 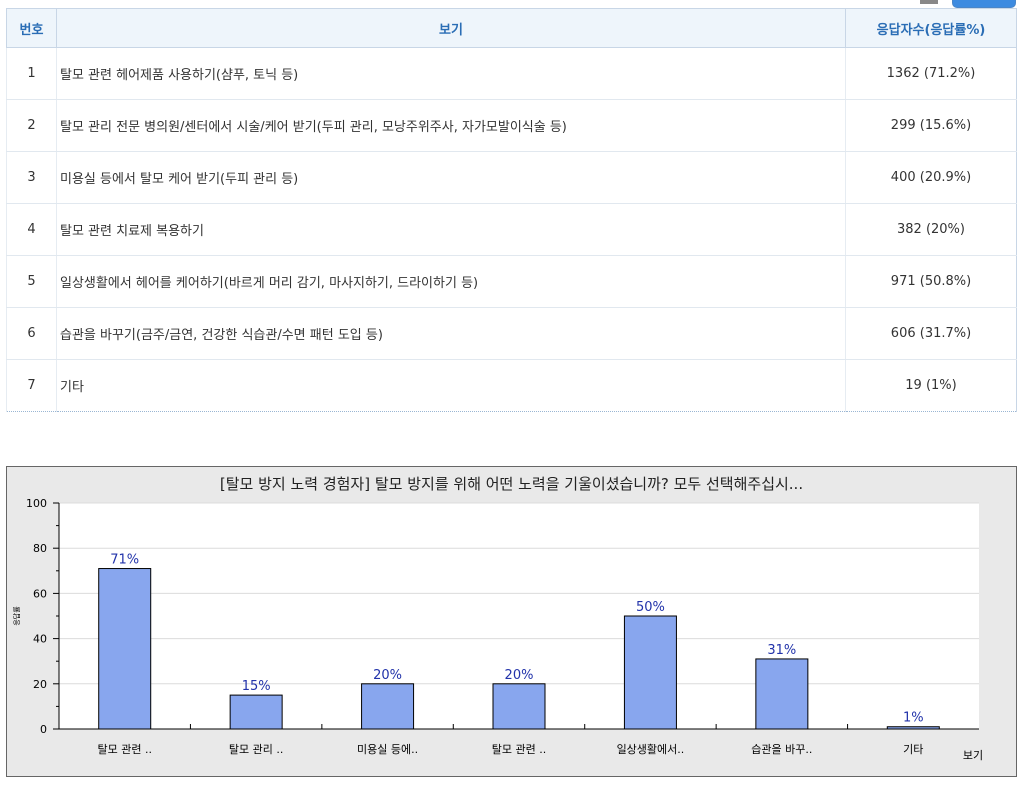 What do you see at coordinates (931, 333) in the screenshot?
I see `row-count: 606 (31.7%)` at bounding box center [931, 333].